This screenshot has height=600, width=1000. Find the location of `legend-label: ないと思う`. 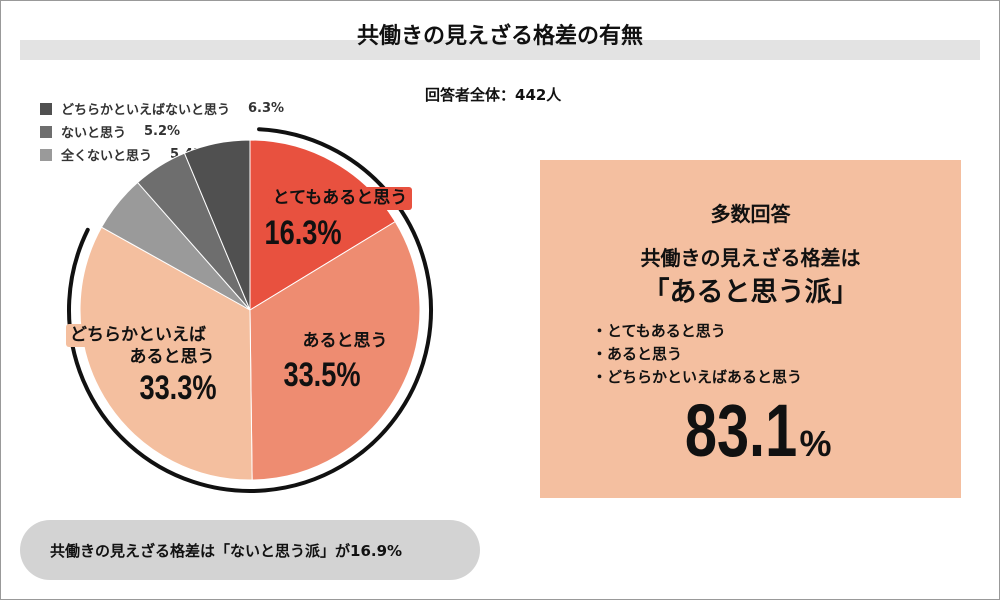

legend-label: ないと思う is located at coordinates (94, 133).